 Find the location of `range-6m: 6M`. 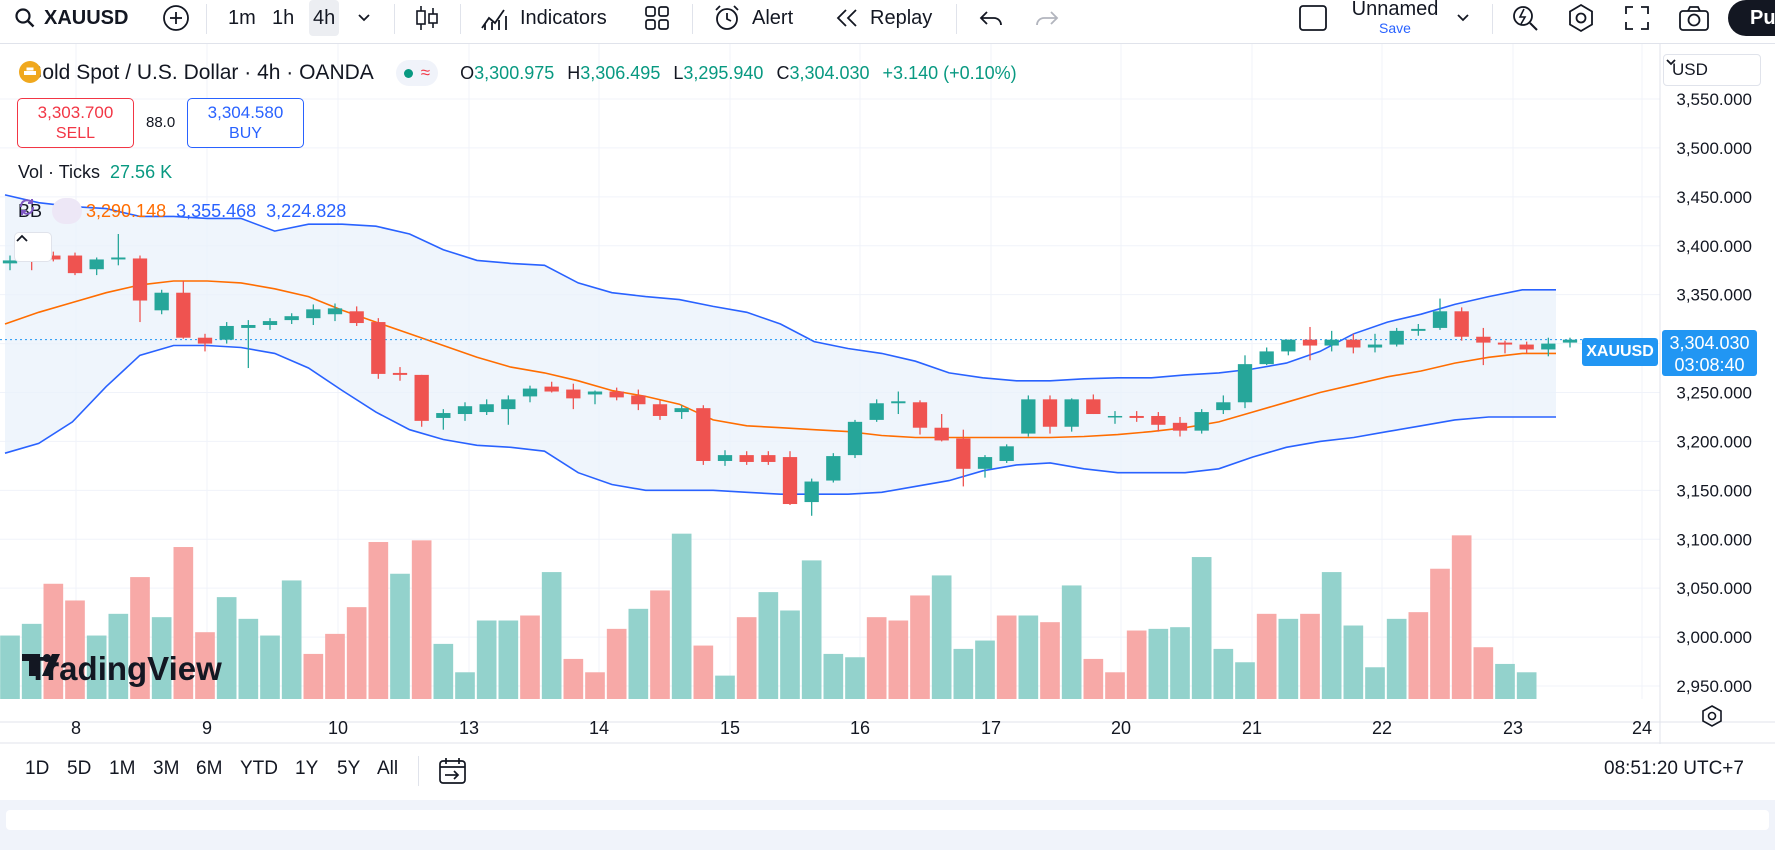

range-6m: 6M is located at coordinates (209, 769).